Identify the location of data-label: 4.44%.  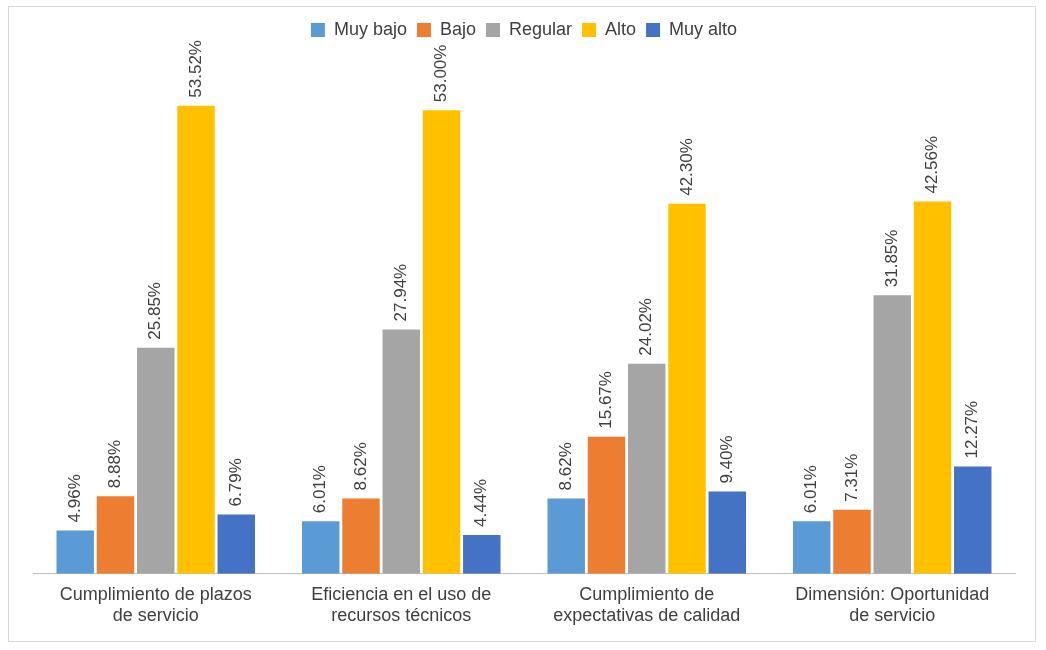
(481, 502).